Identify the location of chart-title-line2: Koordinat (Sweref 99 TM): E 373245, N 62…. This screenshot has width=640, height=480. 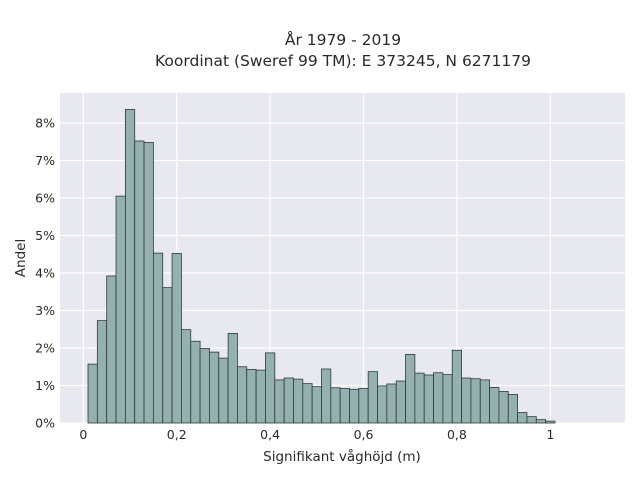
(343, 61).